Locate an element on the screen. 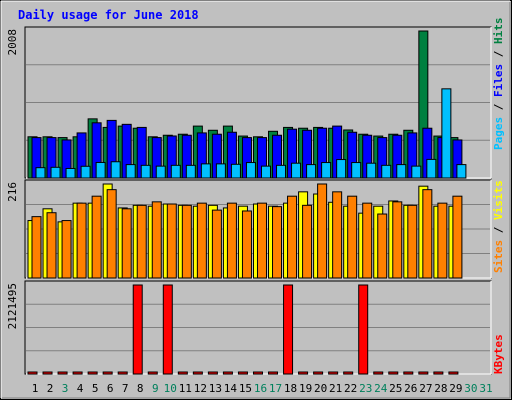 The height and width of the screenshot is (400, 512). legend-sites: Sites is located at coordinates (498, 256).